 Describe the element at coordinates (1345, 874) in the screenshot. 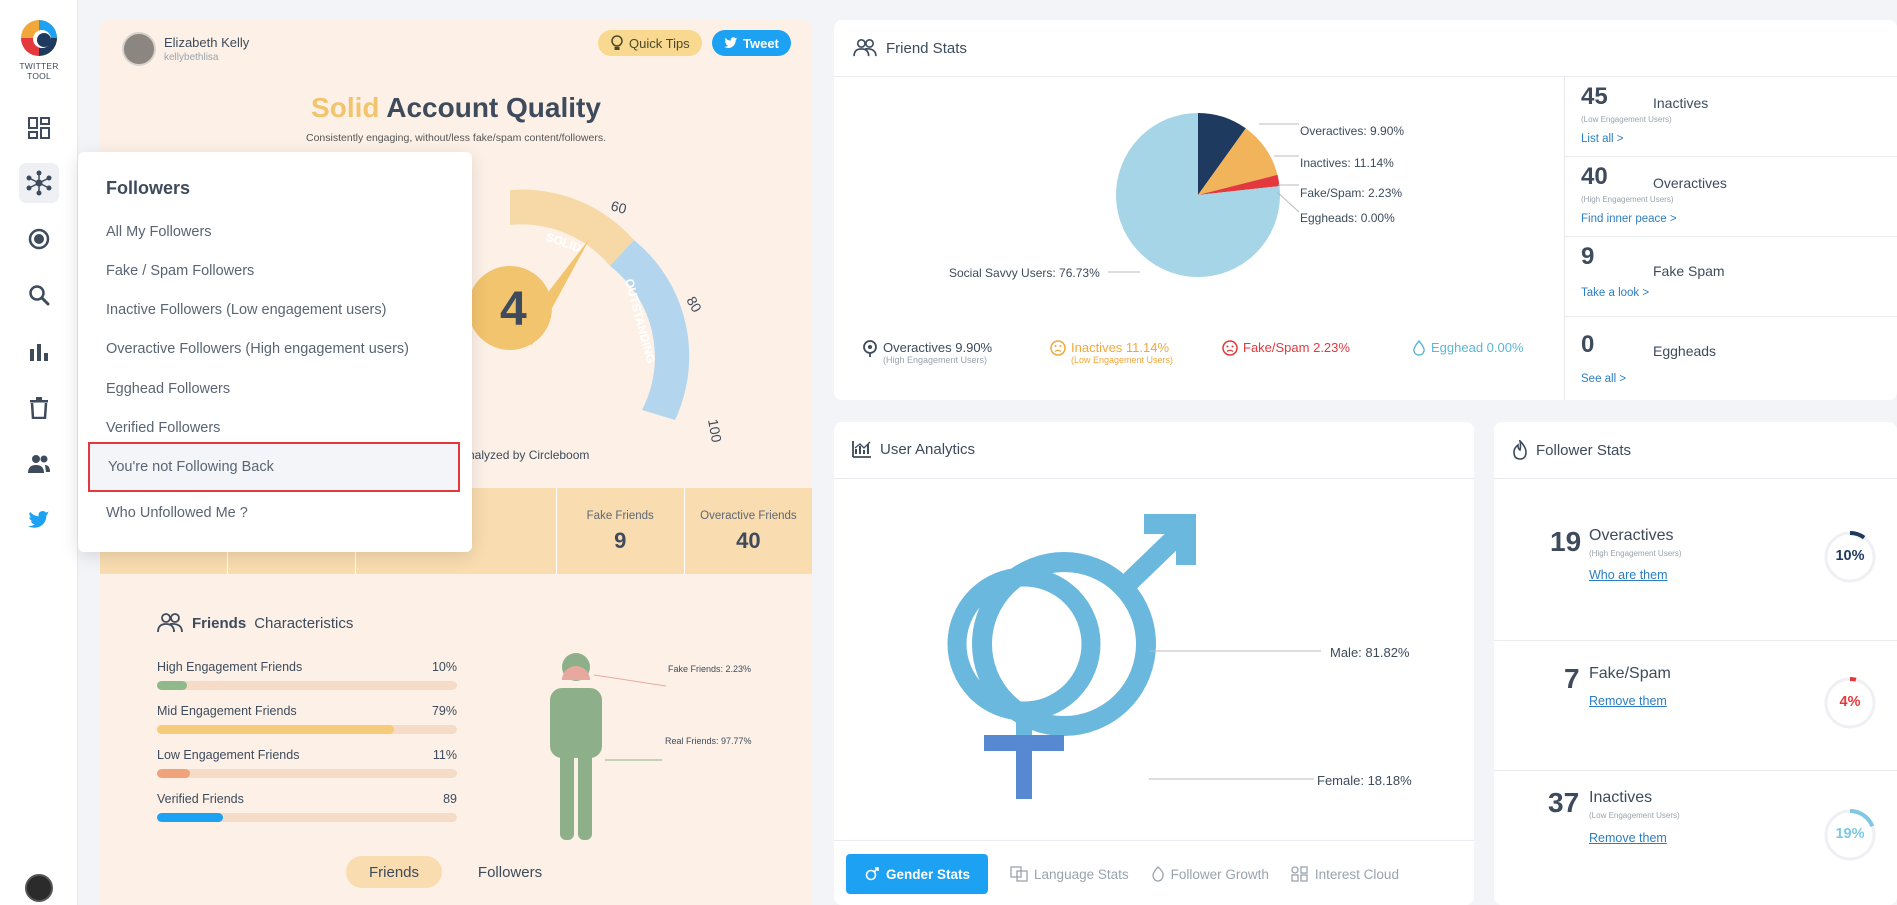

I see `tab-interest-cloud: Interest Cloud` at that location.